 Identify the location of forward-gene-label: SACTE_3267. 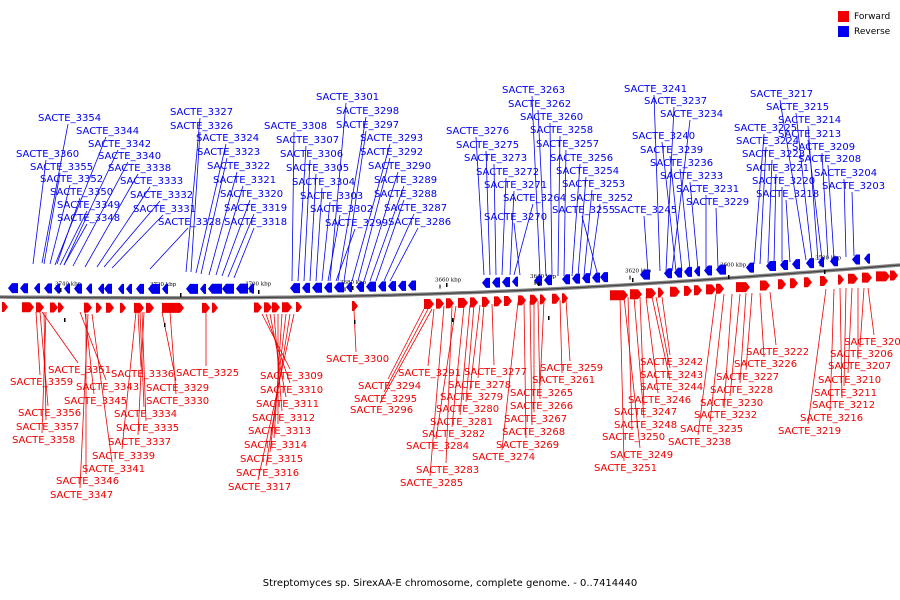
(535, 419).